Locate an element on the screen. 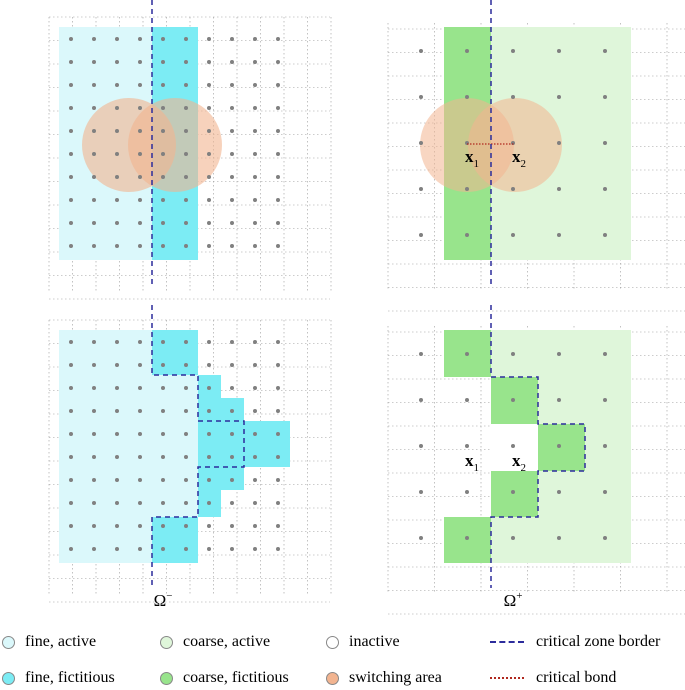  omega-minus-superscript: − is located at coordinates (169, 596).